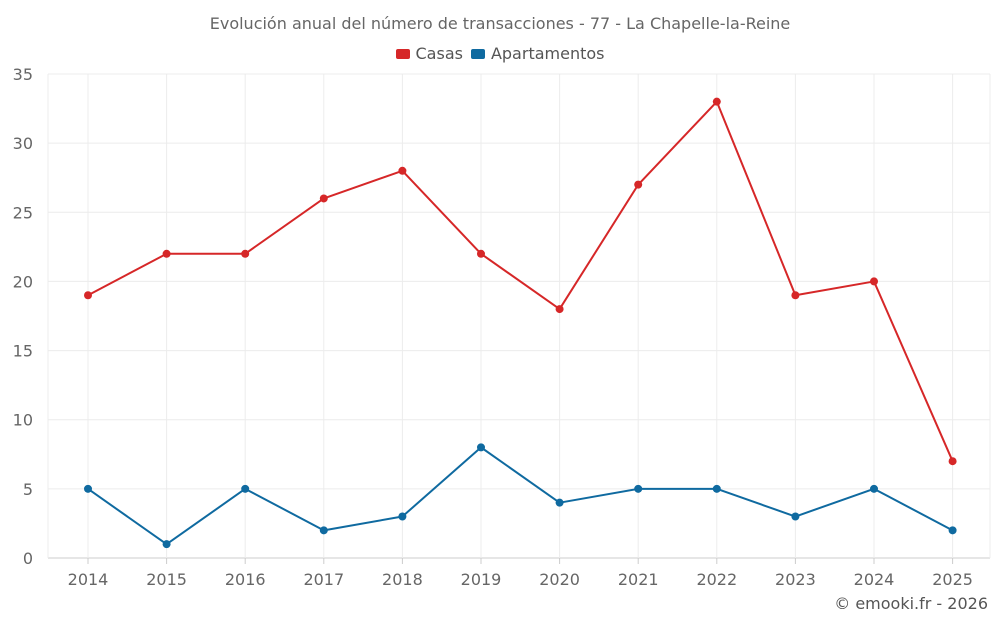 The height and width of the screenshot is (625, 1000). I want to click on y-tick-label: 5, so click(28, 489).